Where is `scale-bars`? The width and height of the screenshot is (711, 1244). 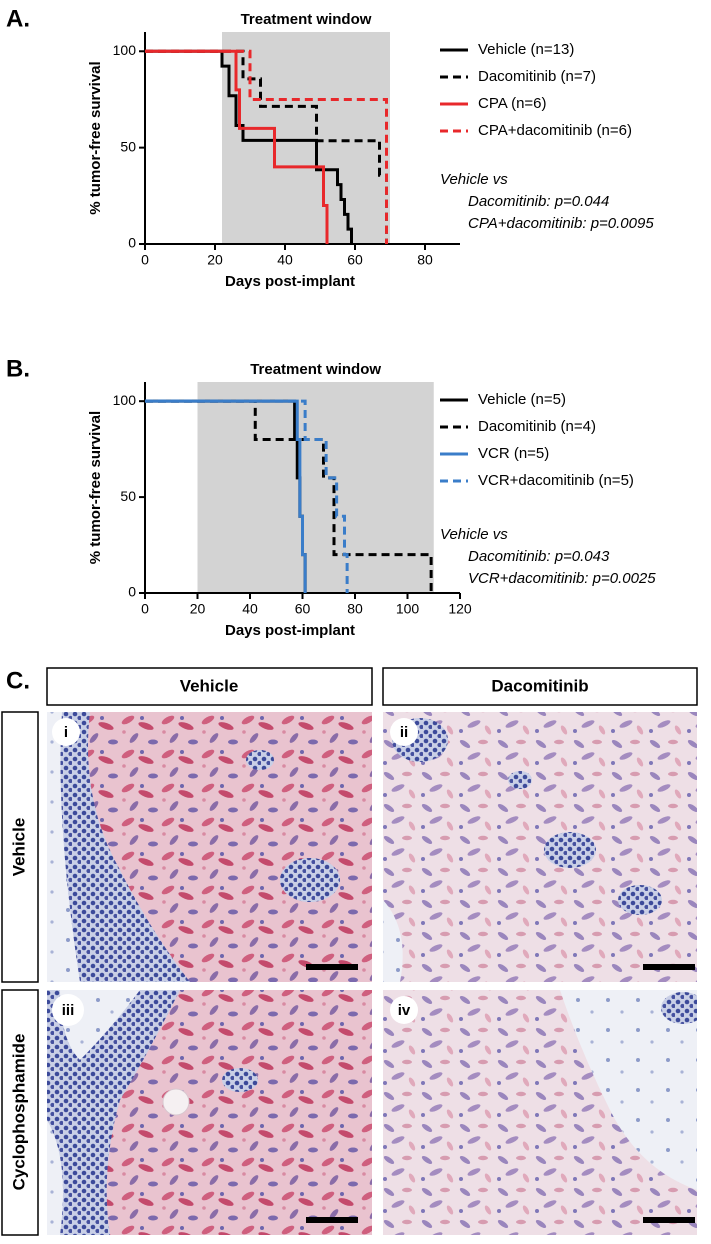
scale-bars is located at coordinates (500, 1093).